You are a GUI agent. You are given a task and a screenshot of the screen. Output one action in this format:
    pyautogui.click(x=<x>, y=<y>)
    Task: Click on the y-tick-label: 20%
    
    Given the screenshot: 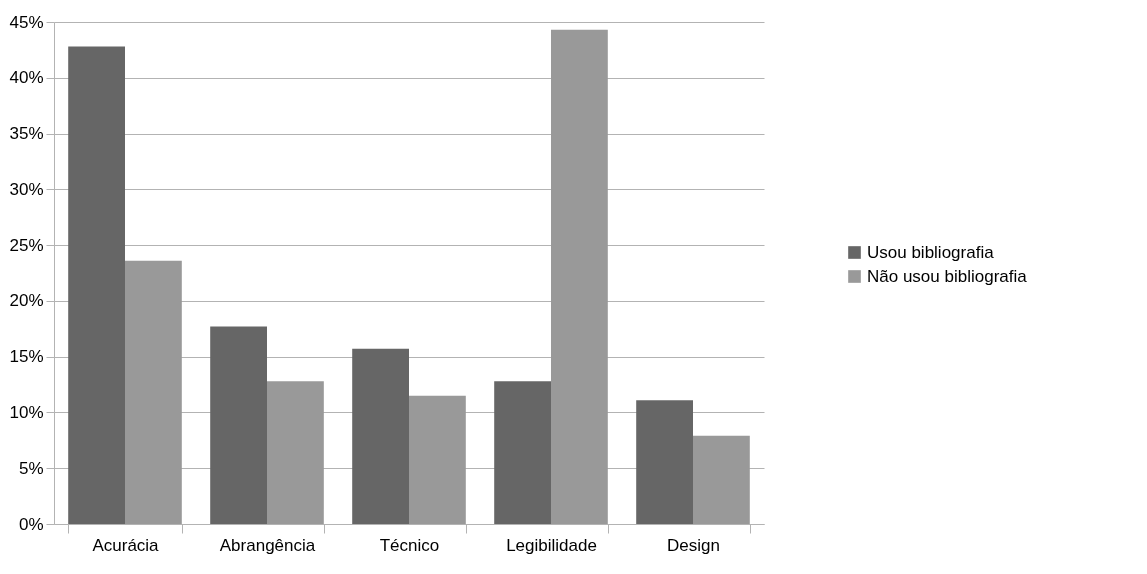 What is the action you would take?
    pyautogui.click(x=26, y=301)
    